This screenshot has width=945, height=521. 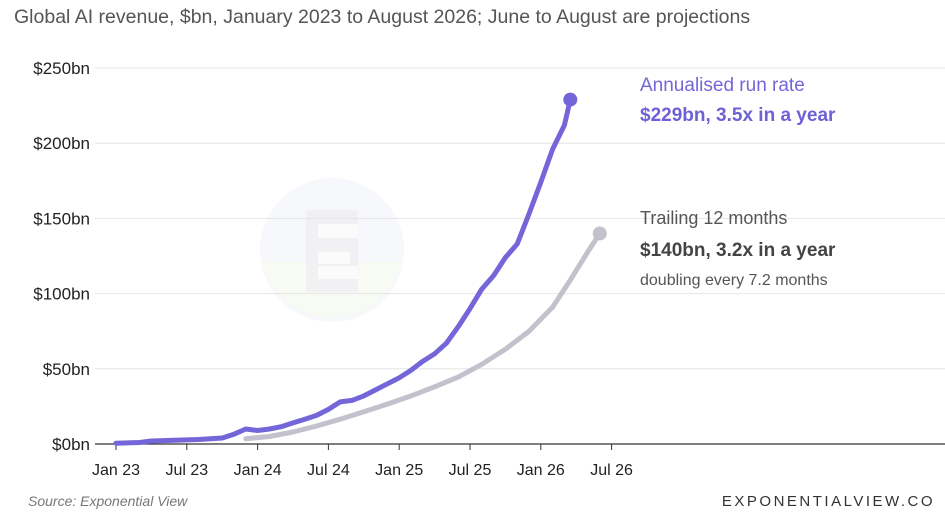 I want to click on y-tick-label: $200bn, so click(x=61, y=143).